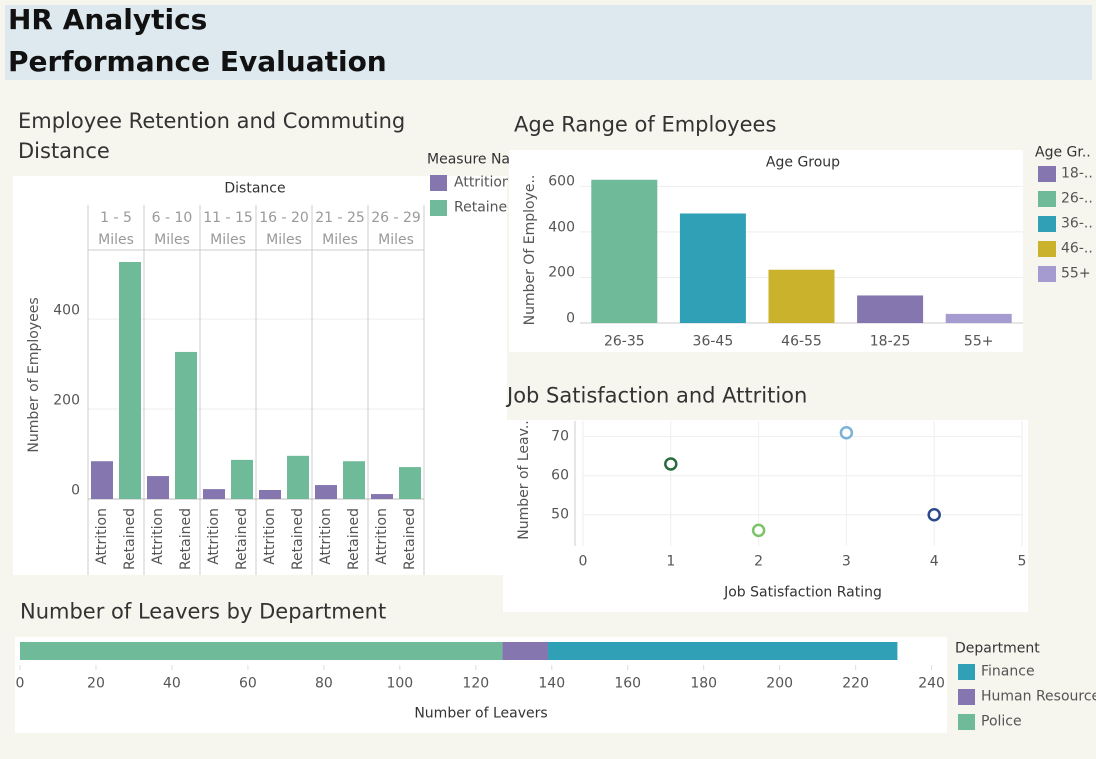 The width and height of the screenshot is (1096, 759). I want to click on y-tick-label: 70, so click(560, 436).